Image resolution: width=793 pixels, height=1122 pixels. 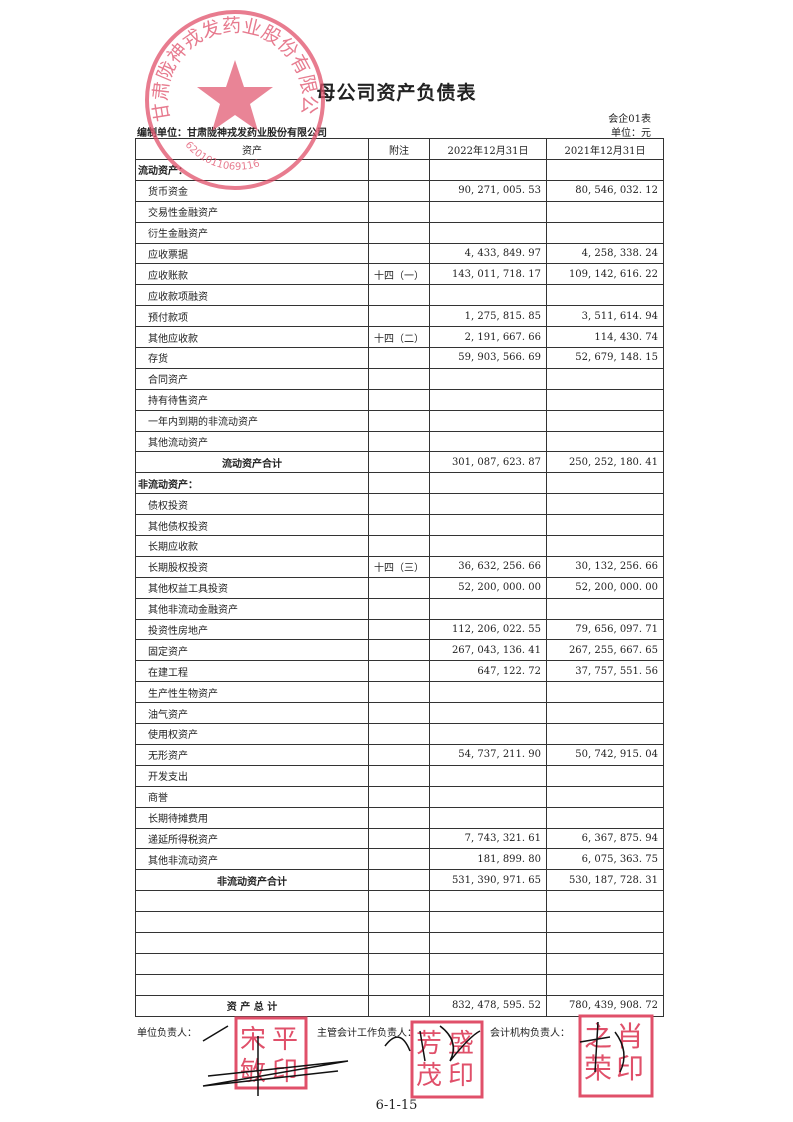 What do you see at coordinates (252, 525) in the screenshot?
I see `row-item: 其他债权投资` at bounding box center [252, 525].